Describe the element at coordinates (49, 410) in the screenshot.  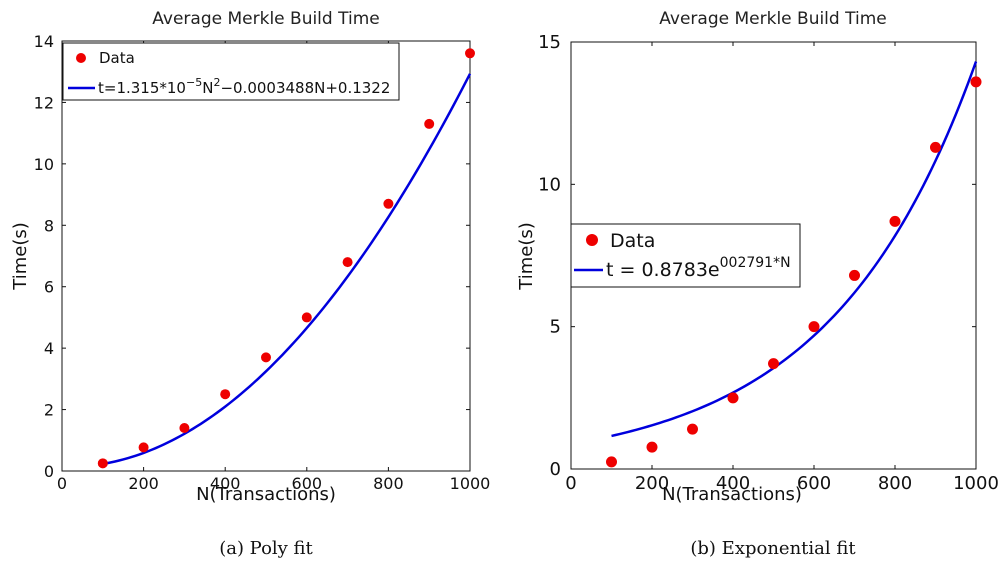
I see `y-tick-label: 2` at that location.